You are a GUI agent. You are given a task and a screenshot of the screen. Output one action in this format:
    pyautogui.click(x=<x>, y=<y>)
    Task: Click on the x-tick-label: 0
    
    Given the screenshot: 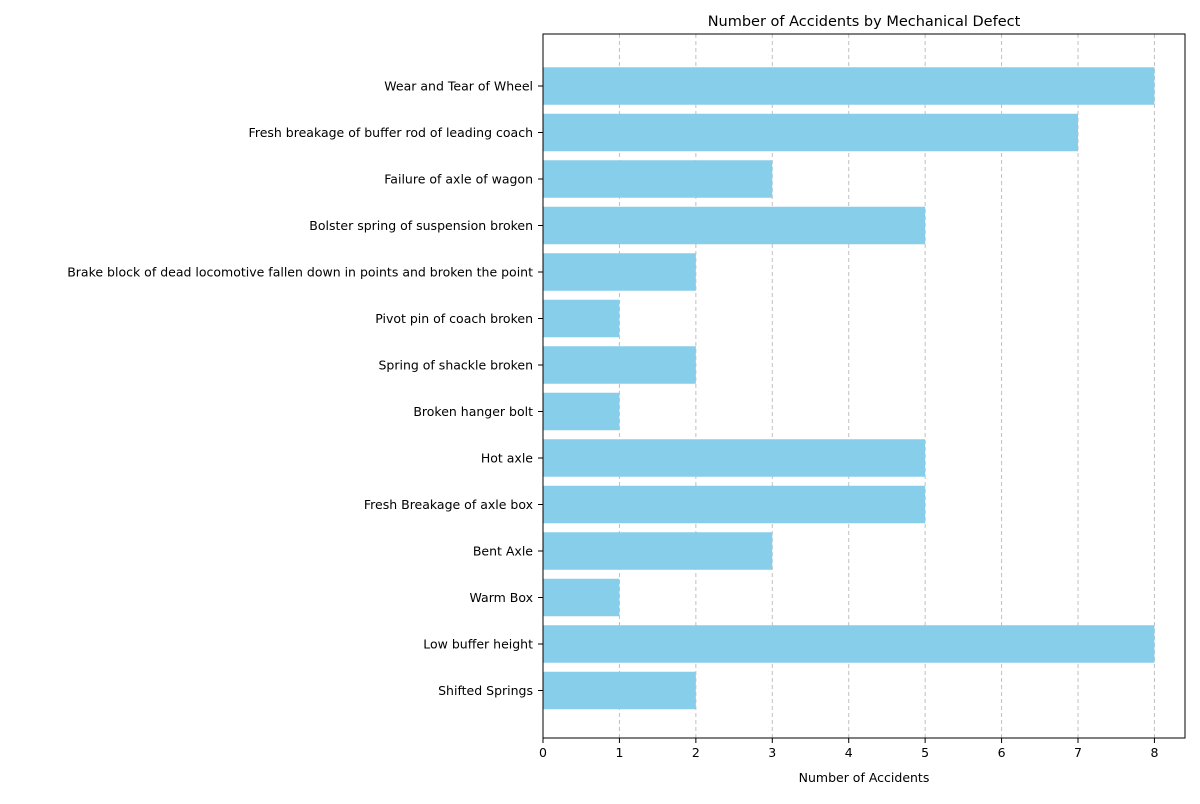 What is the action you would take?
    pyautogui.click(x=543, y=752)
    